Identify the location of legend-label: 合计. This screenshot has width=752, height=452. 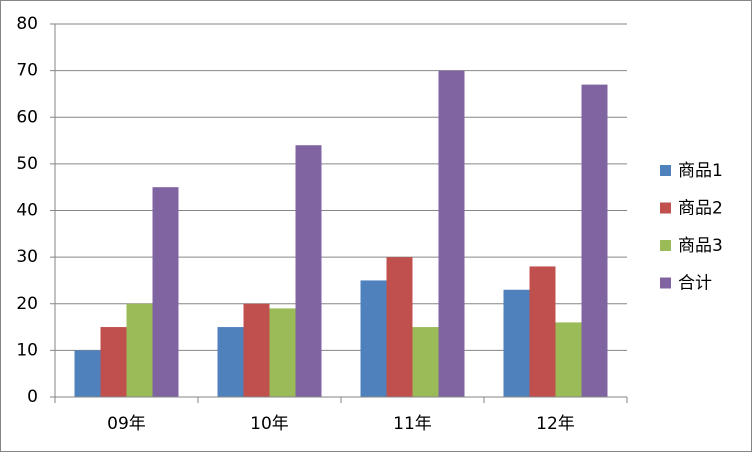
(695, 284).